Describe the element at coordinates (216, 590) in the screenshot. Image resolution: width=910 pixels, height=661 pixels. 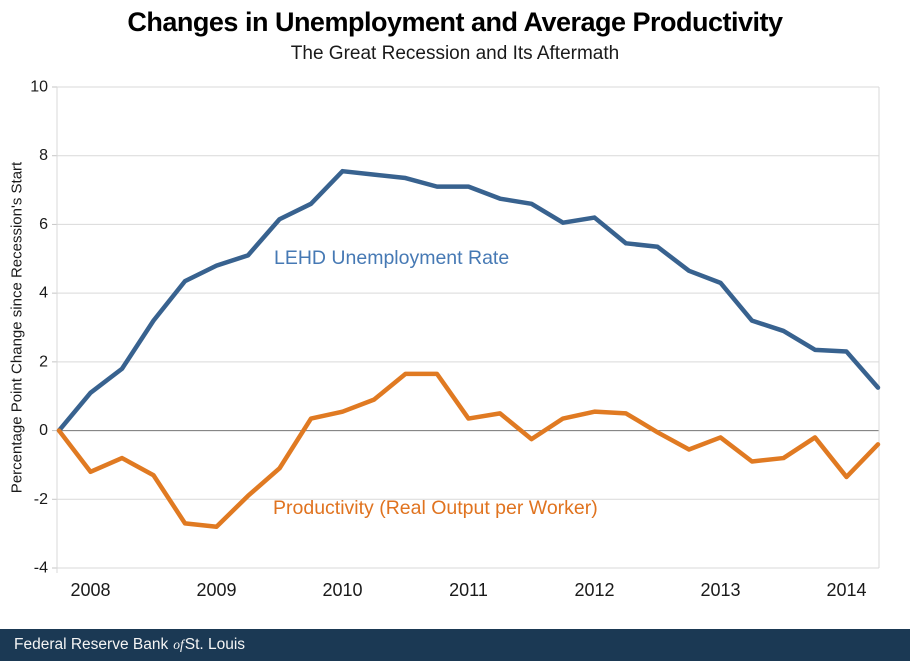
I see `x-axis-label: 2009` at that location.